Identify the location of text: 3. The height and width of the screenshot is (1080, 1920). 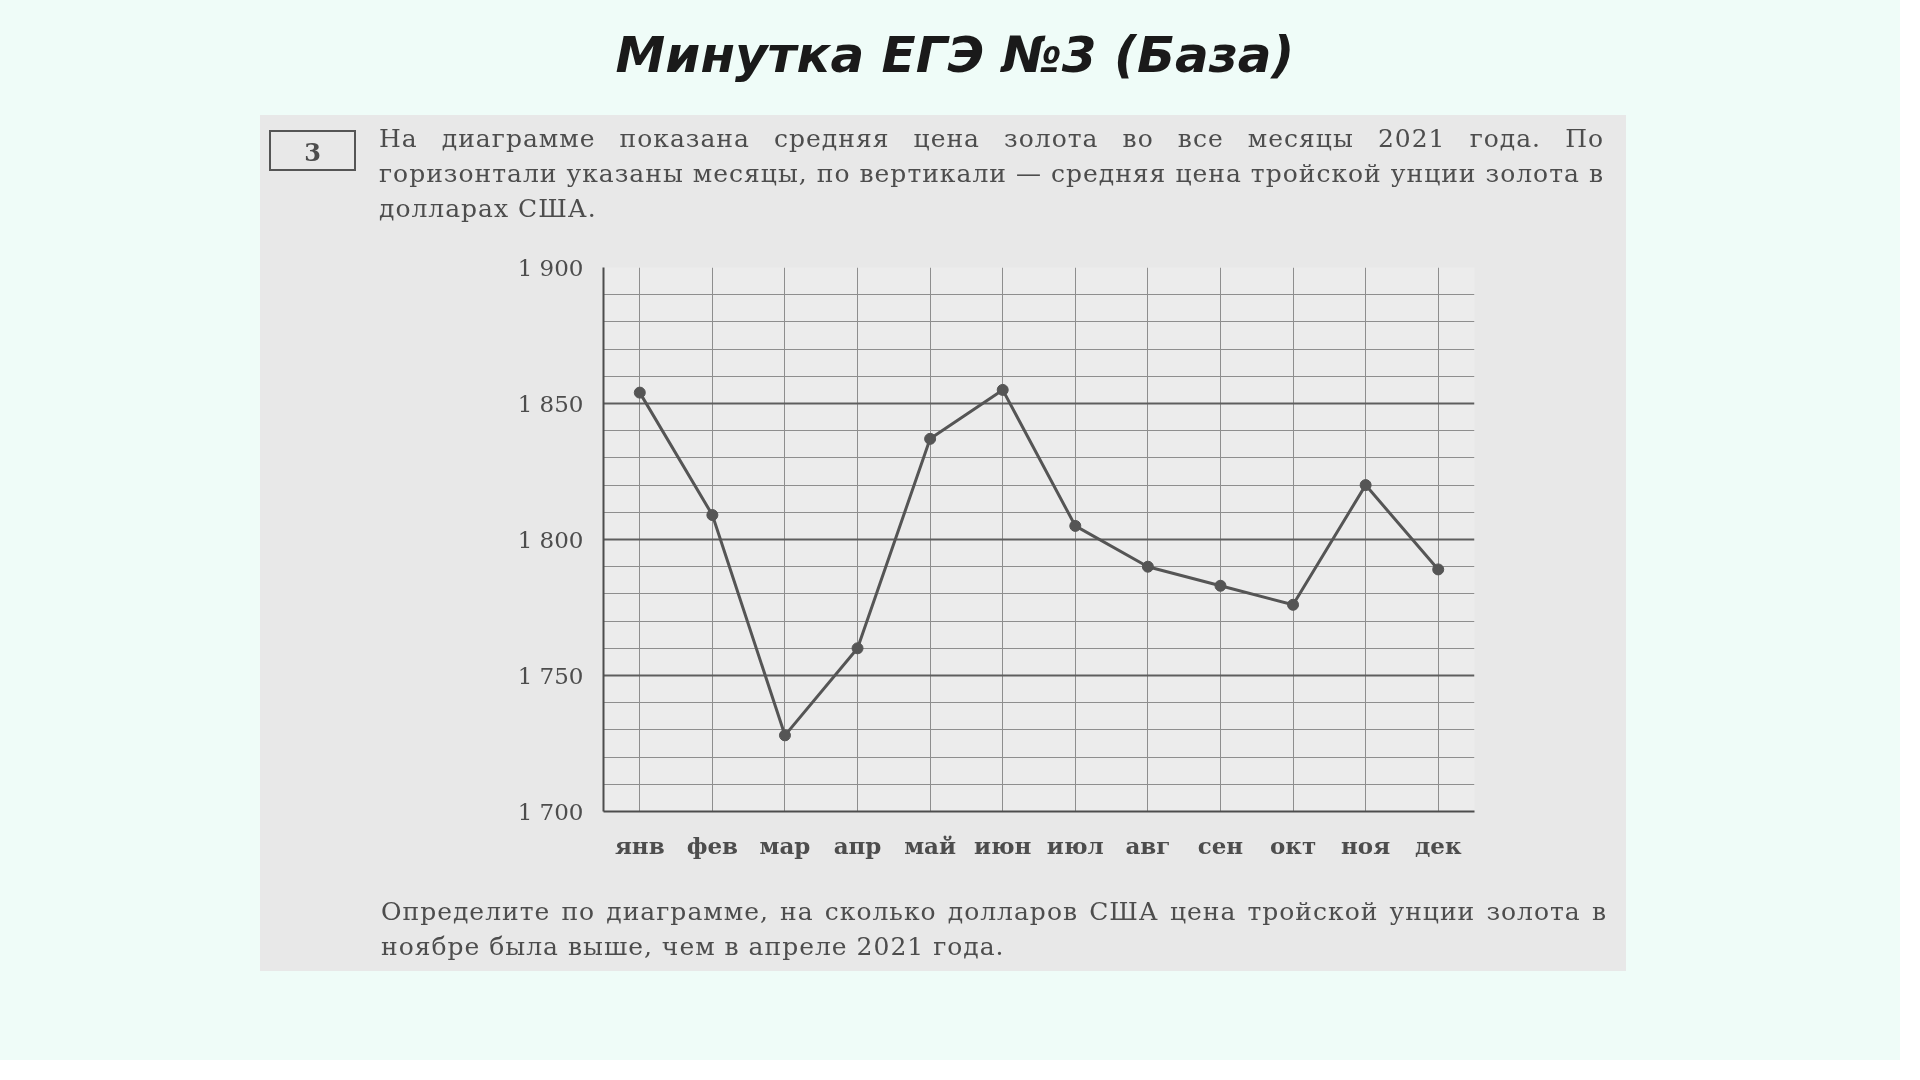
(312, 153).